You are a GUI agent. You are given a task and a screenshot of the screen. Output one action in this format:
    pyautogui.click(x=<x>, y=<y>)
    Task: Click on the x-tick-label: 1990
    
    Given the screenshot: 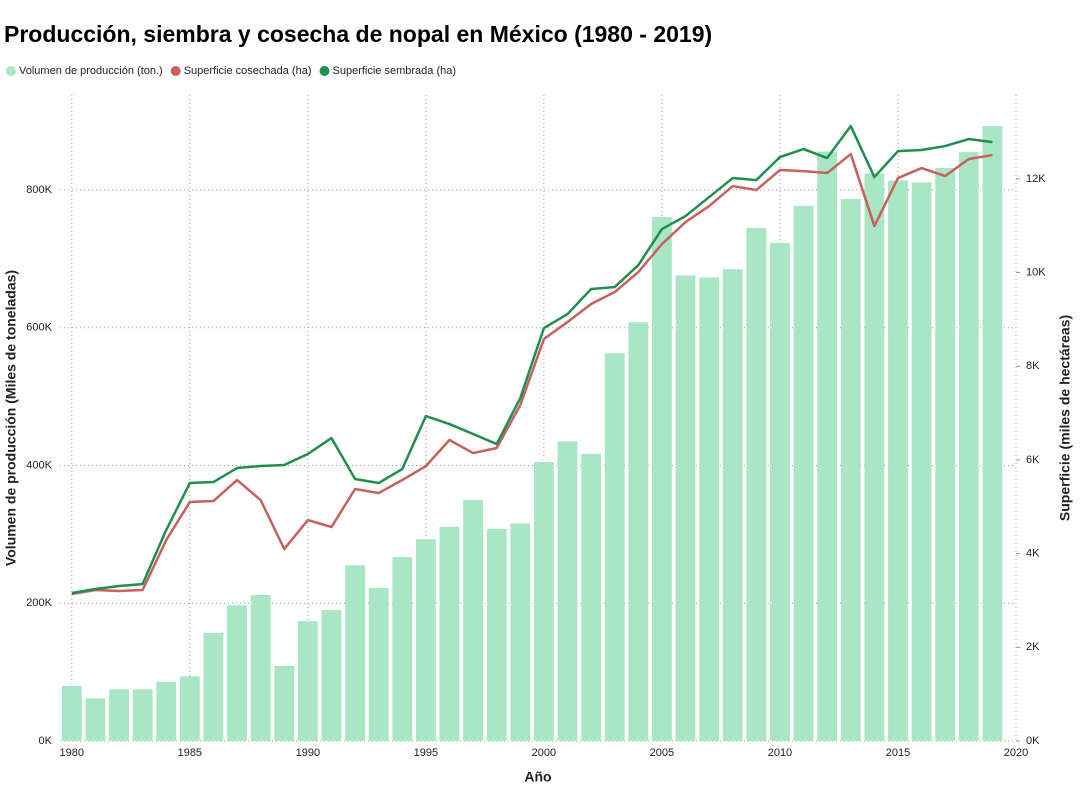 What is the action you would take?
    pyautogui.click(x=308, y=753)
    